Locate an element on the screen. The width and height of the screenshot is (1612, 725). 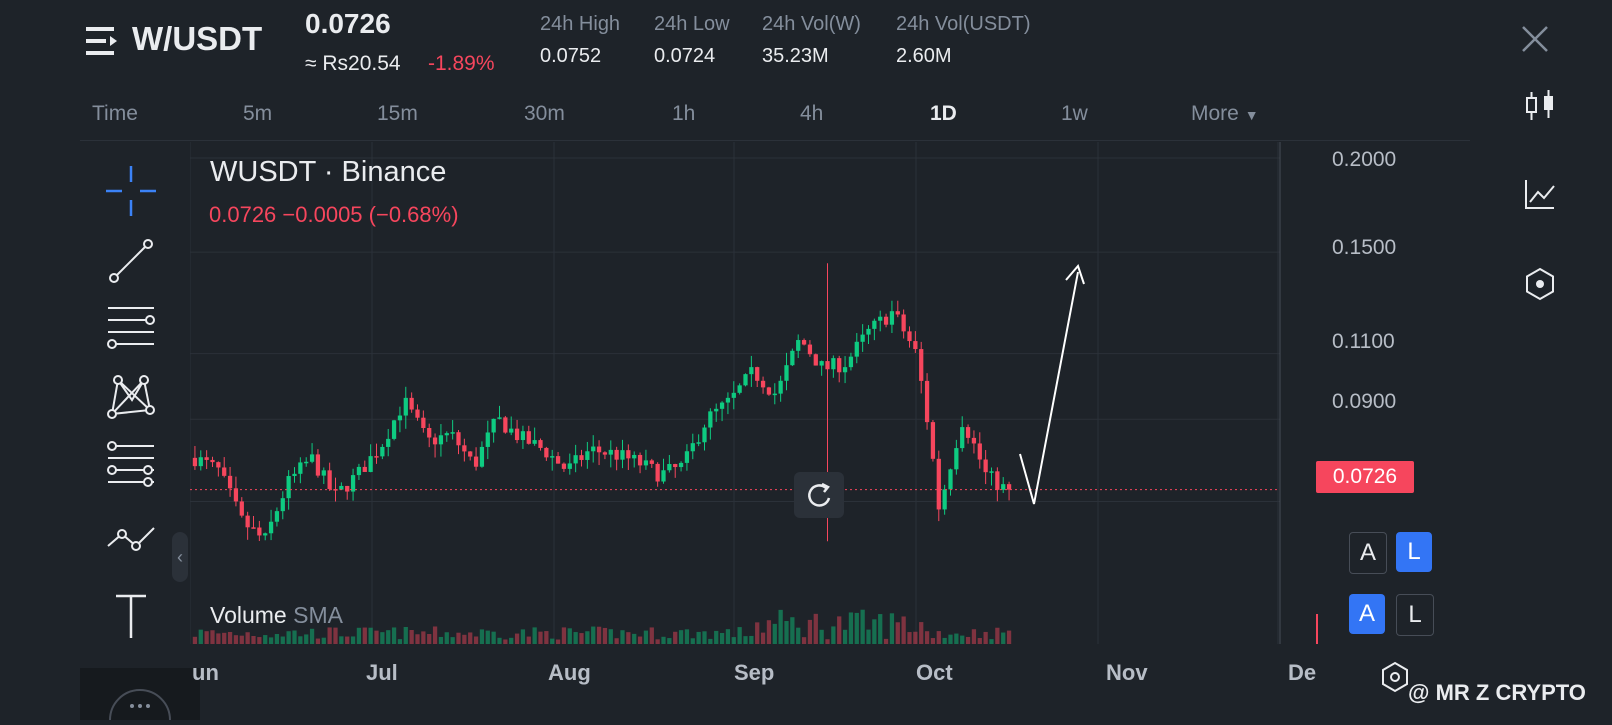
toolbar-more-area is located at coordinates (140, 694).